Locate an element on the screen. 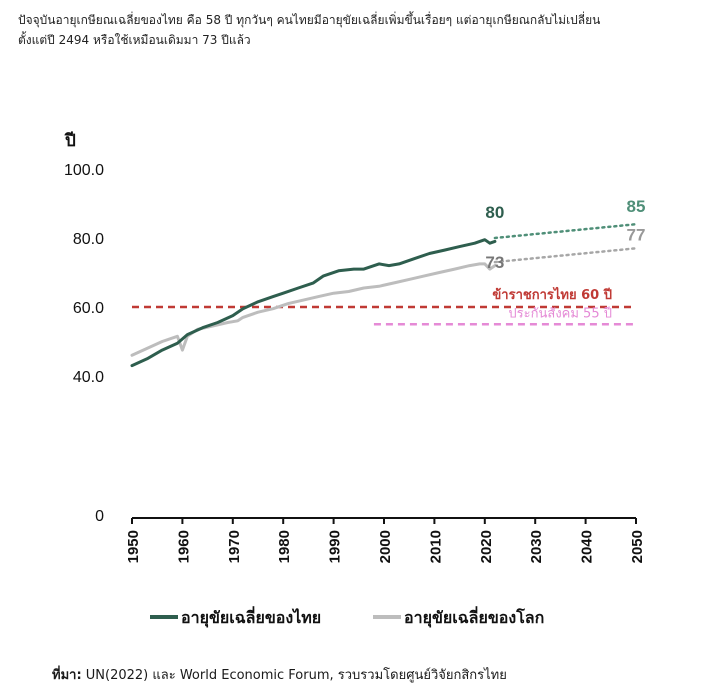 This screenshot has height=685, width=705. world-projection-line is located at coordinates (565, 255).